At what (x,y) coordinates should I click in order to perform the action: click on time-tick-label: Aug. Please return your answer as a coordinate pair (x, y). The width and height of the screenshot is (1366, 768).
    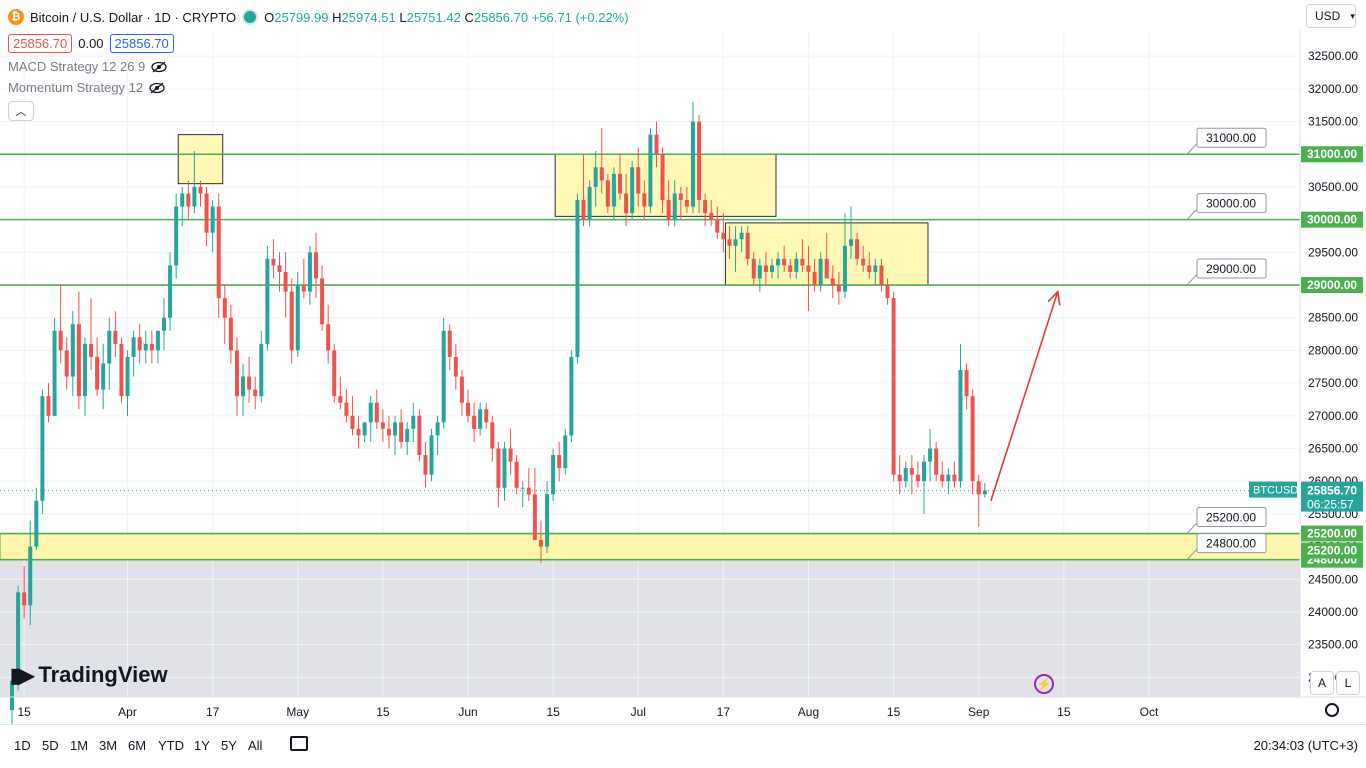
    Looking at the image, I should click on (808, 712).